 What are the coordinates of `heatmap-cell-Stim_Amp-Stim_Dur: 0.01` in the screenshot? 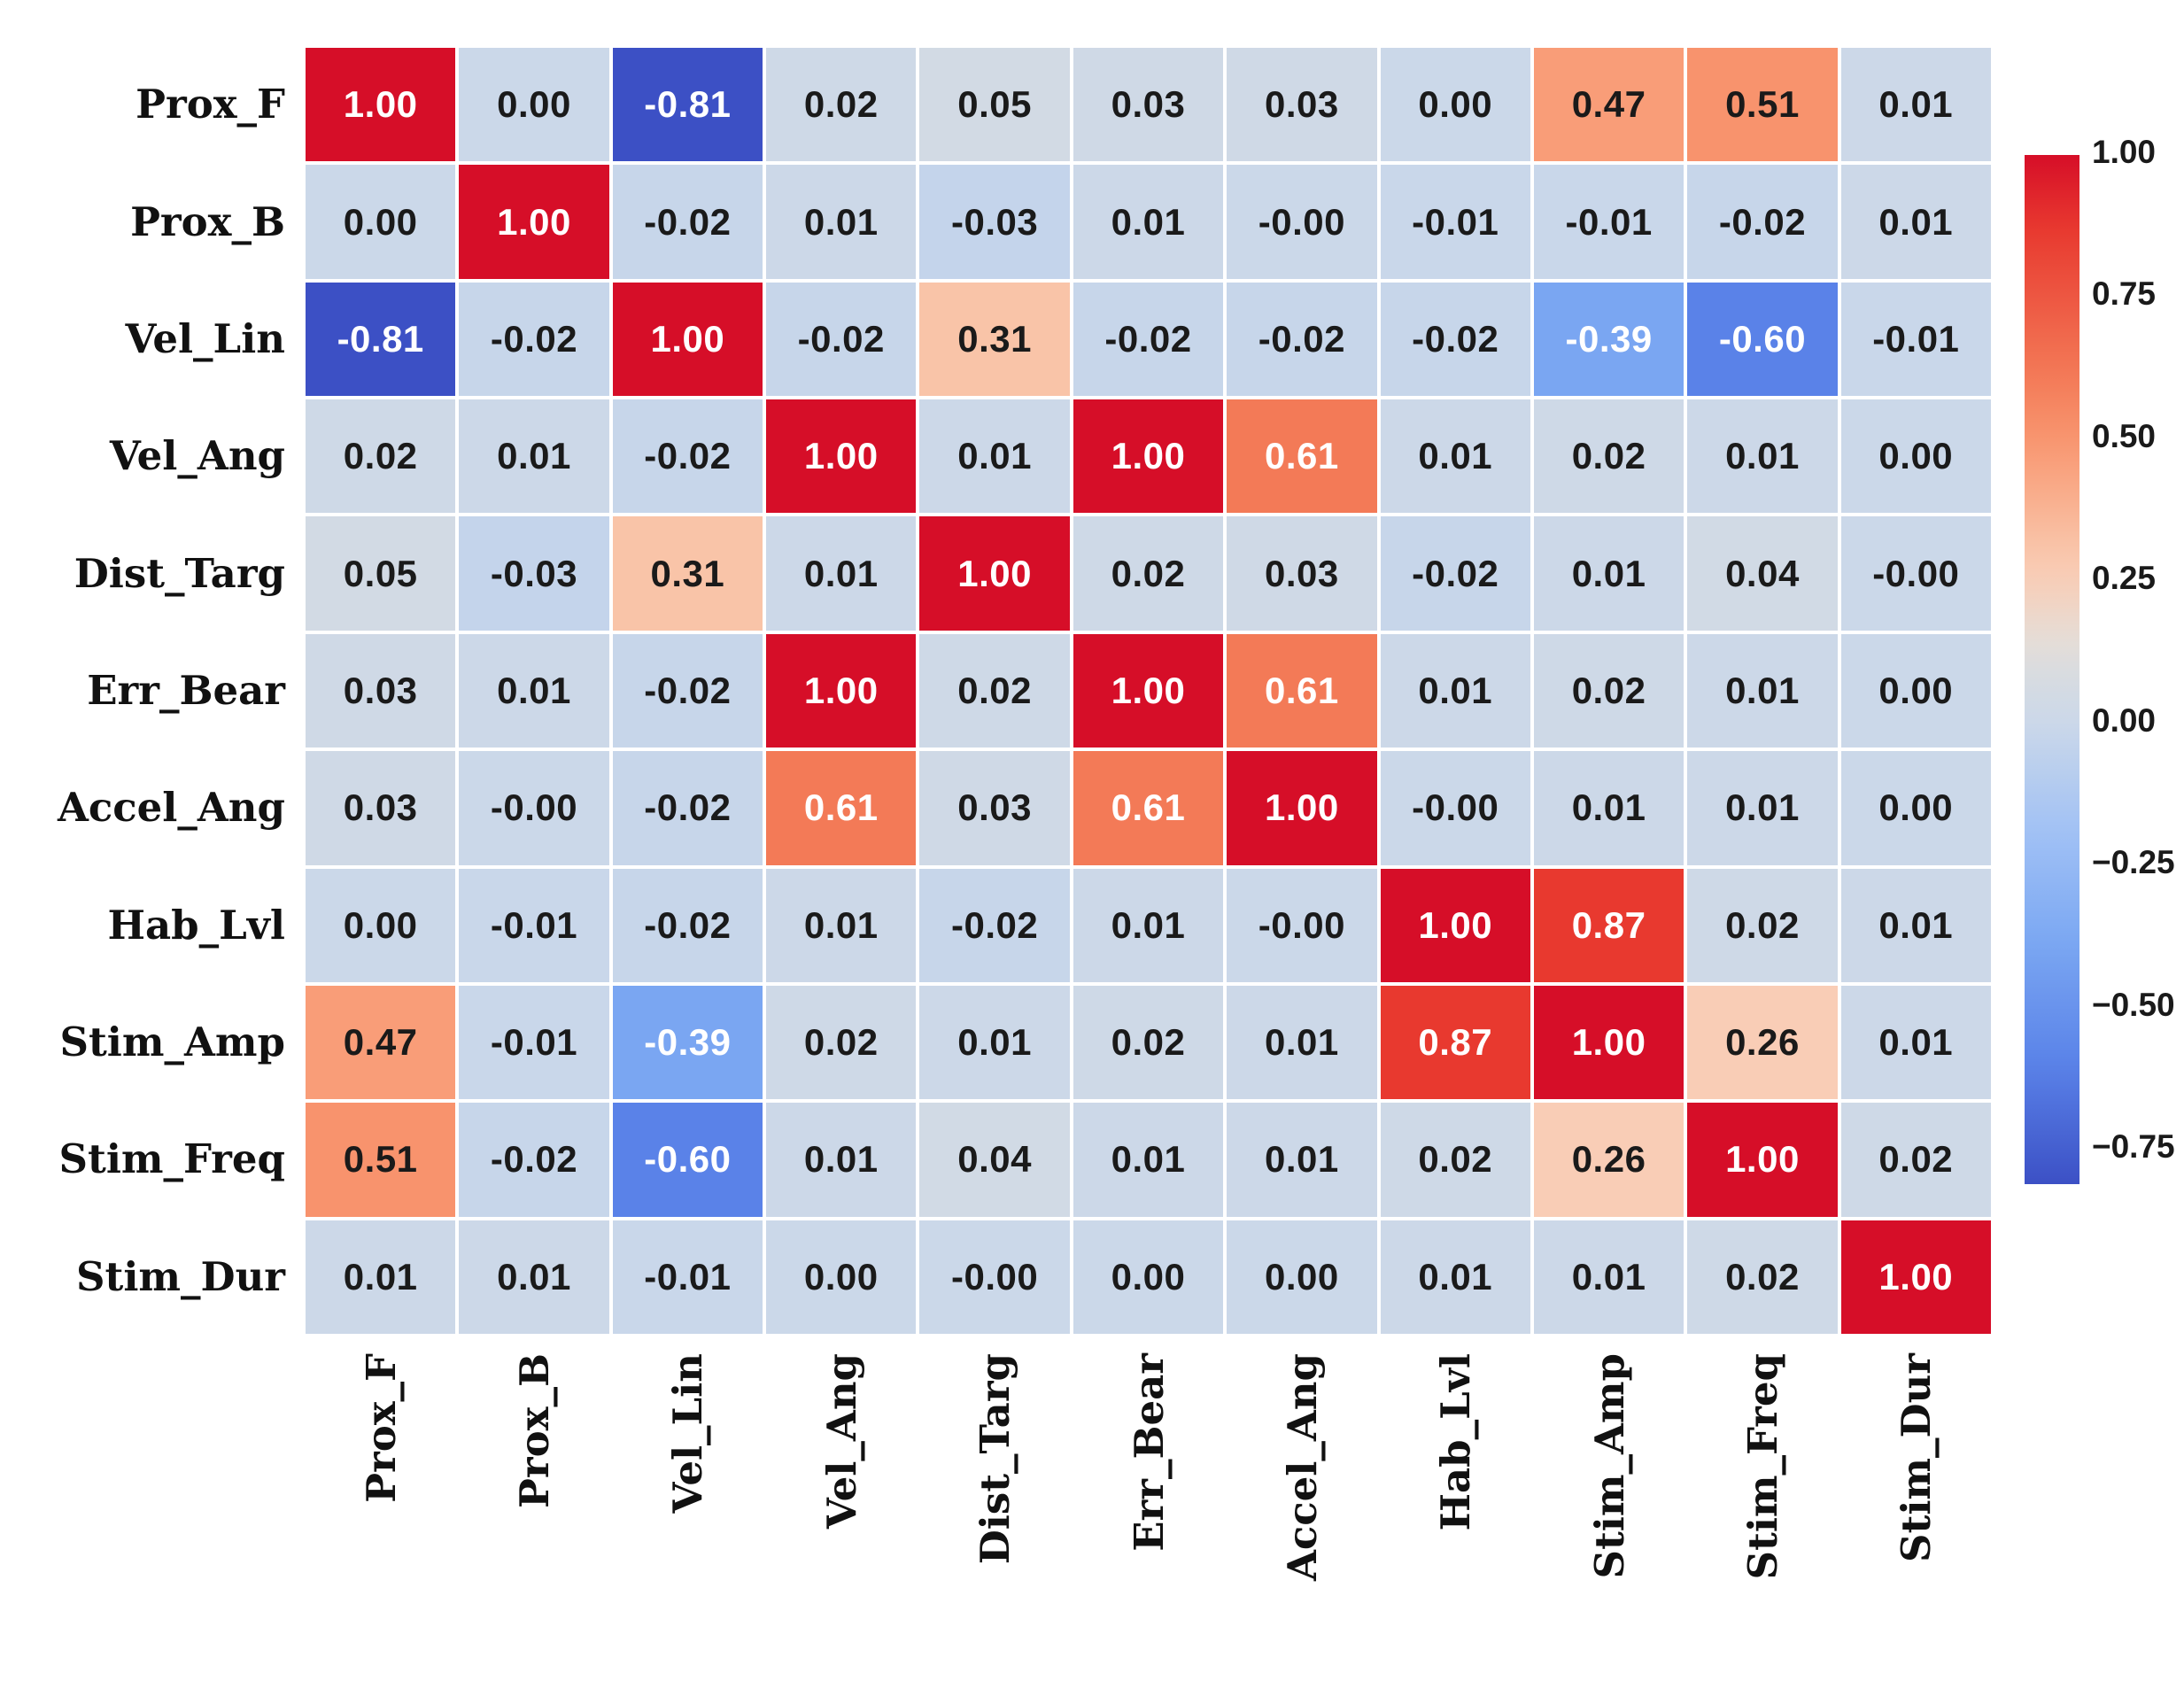 It's located at (1916, 1042).